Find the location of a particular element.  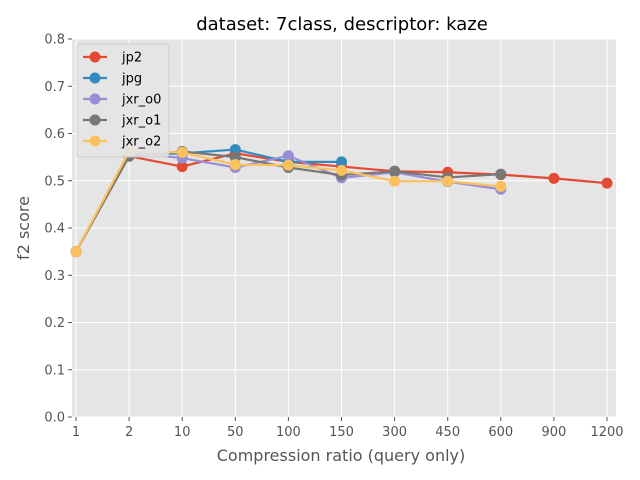

x-tick-label: 150 is located at coordinates (341, 432).